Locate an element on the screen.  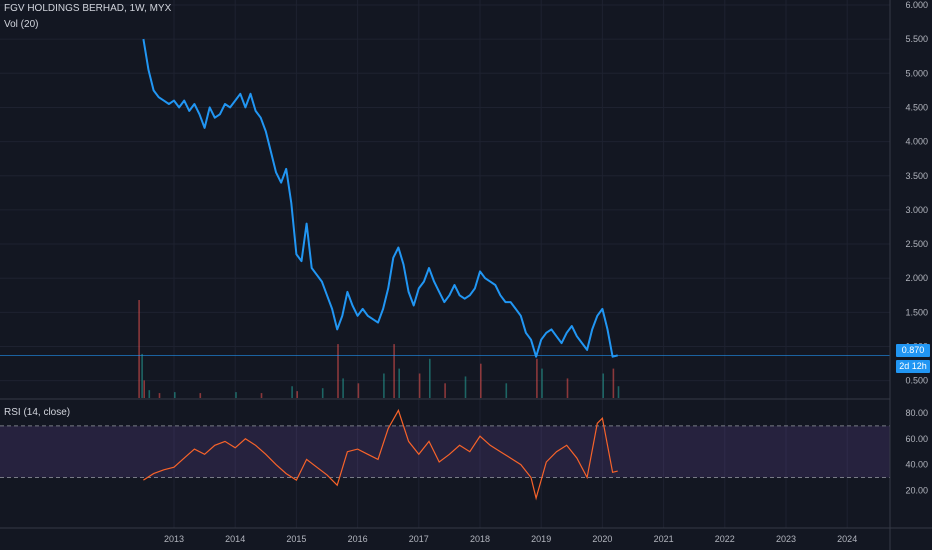
volume-legend: Vol (20) is located at coordinates (21, 24).